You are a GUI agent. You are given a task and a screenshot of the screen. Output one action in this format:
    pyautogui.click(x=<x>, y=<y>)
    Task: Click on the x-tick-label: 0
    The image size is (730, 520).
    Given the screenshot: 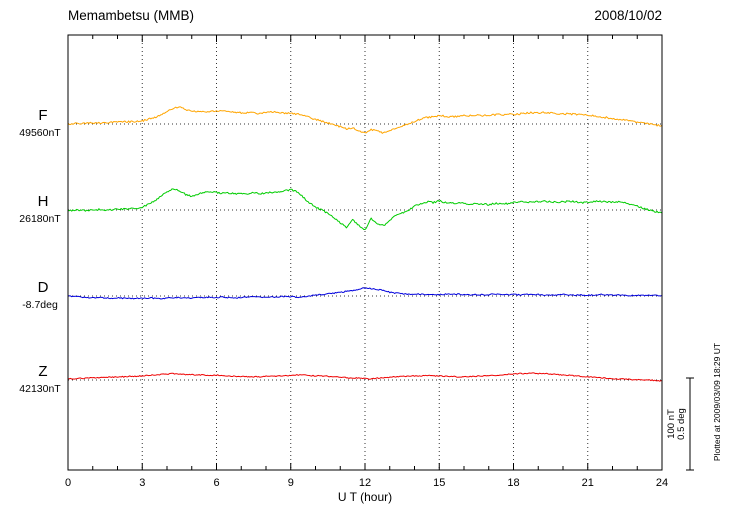 What is the action you would take?
    pyautogui.click(x=68, y=483)
    